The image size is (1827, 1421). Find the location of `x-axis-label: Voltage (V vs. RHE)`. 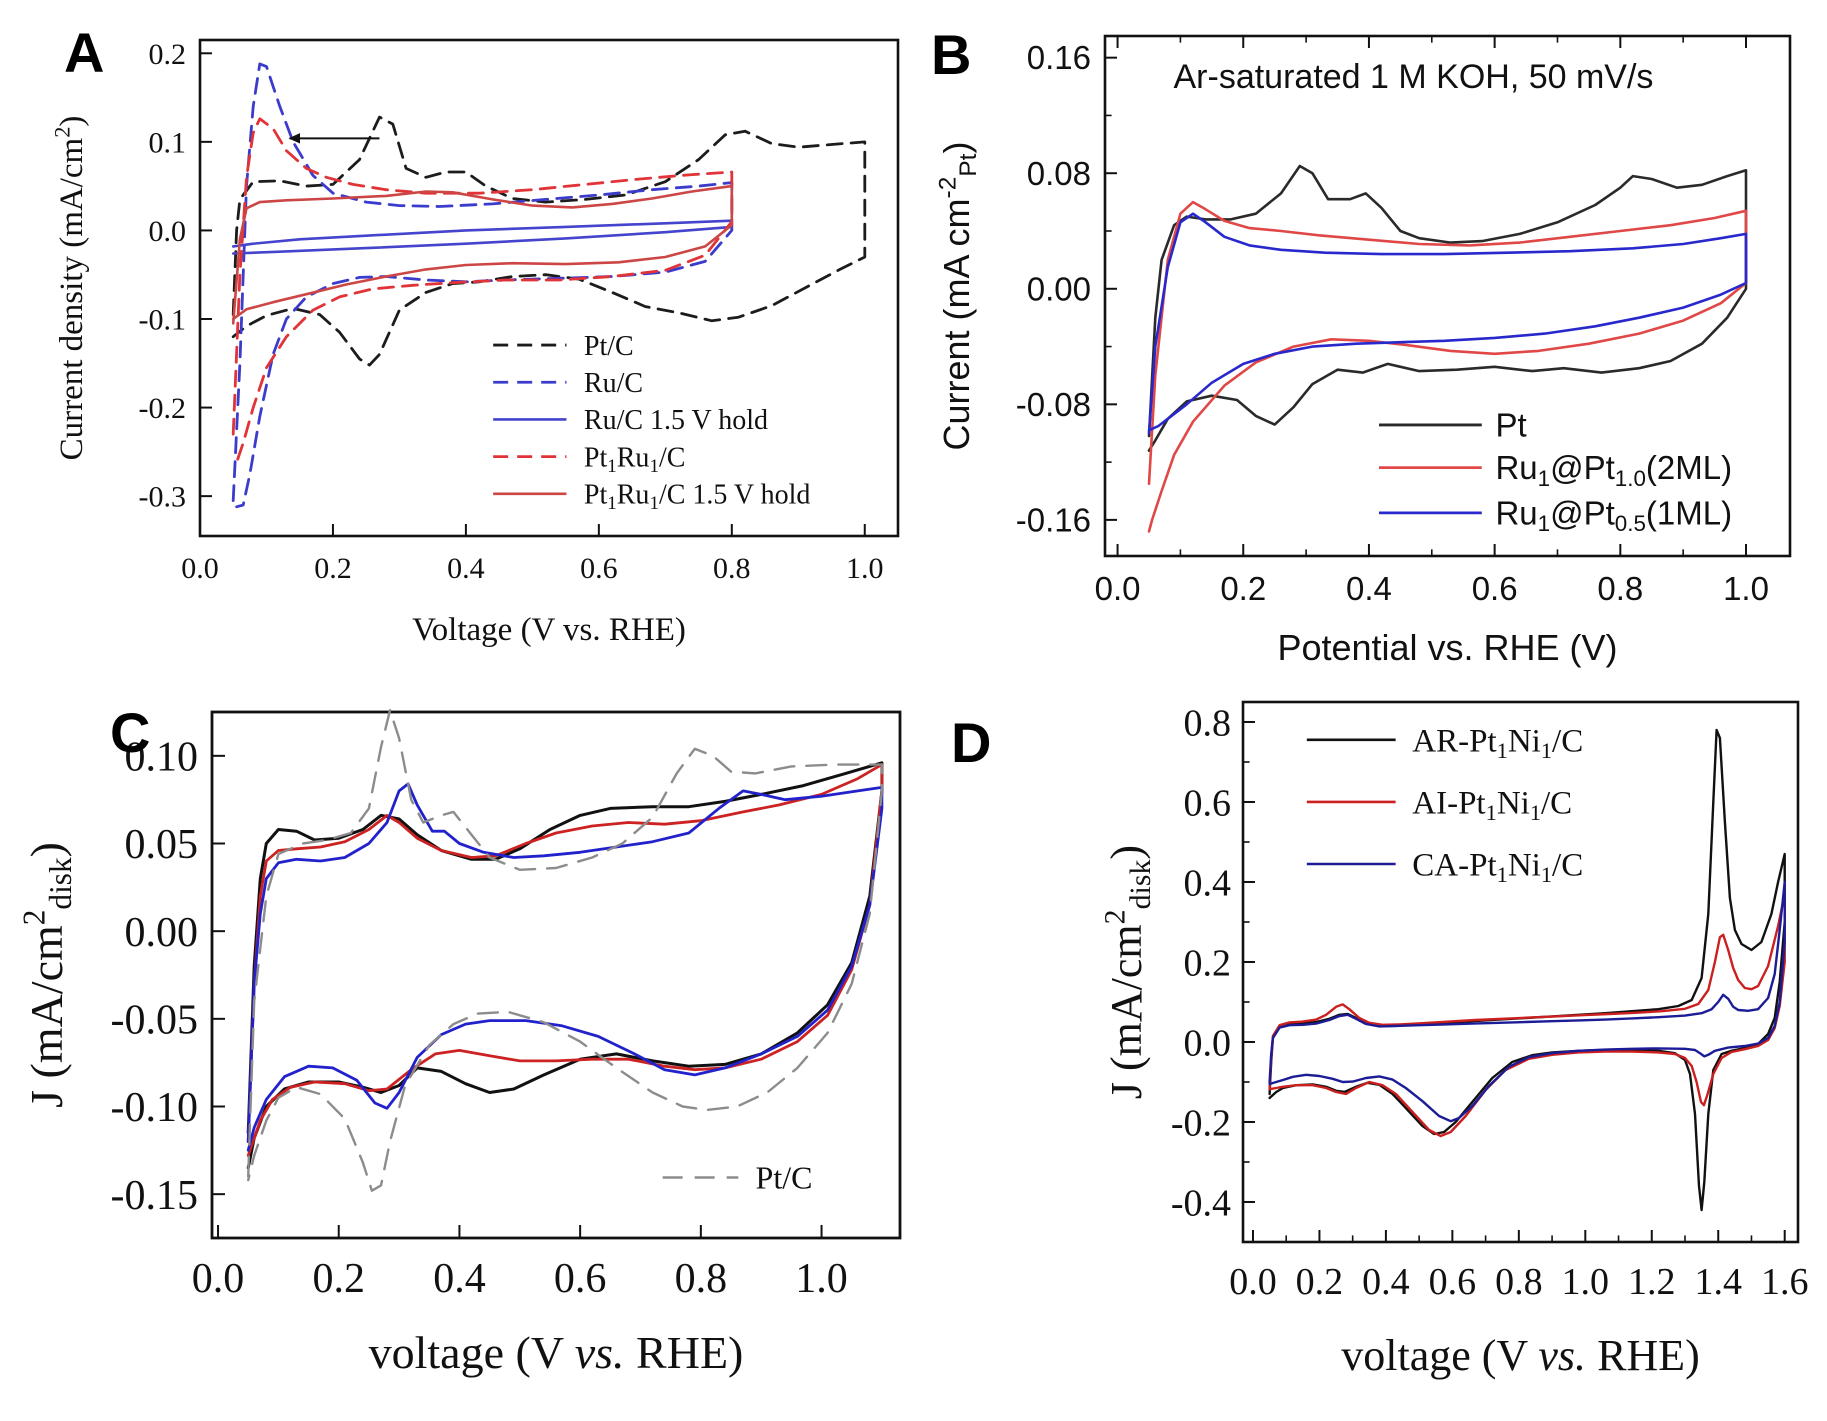

x-axis-label: Voltage (V vs. RHE) is located at coordinates (549, 630).